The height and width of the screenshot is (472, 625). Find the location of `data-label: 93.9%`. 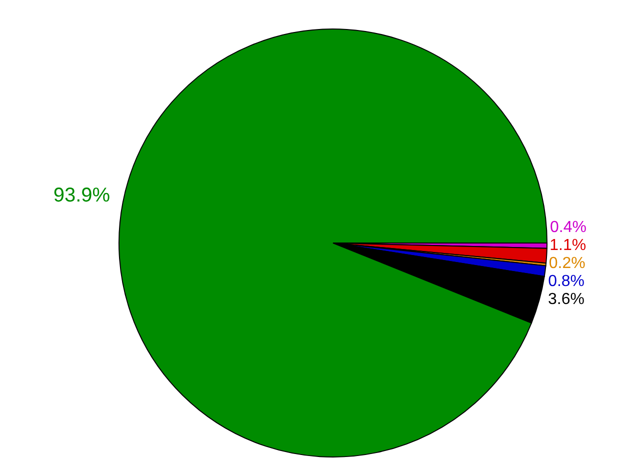

data-label: 93.9% is located at coordinates (81, 195).